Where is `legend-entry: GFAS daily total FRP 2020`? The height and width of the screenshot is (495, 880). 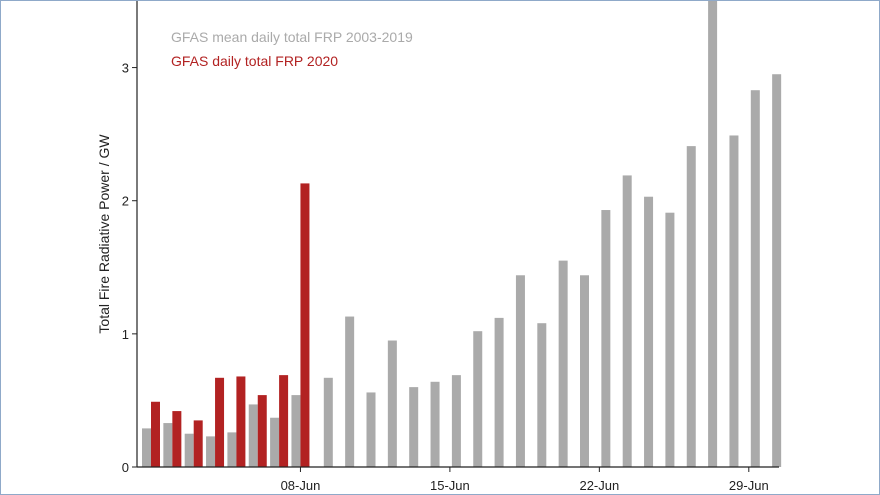 legend-entry: GFAS daily total FRP 2020 is located at coordinates (254, 61).